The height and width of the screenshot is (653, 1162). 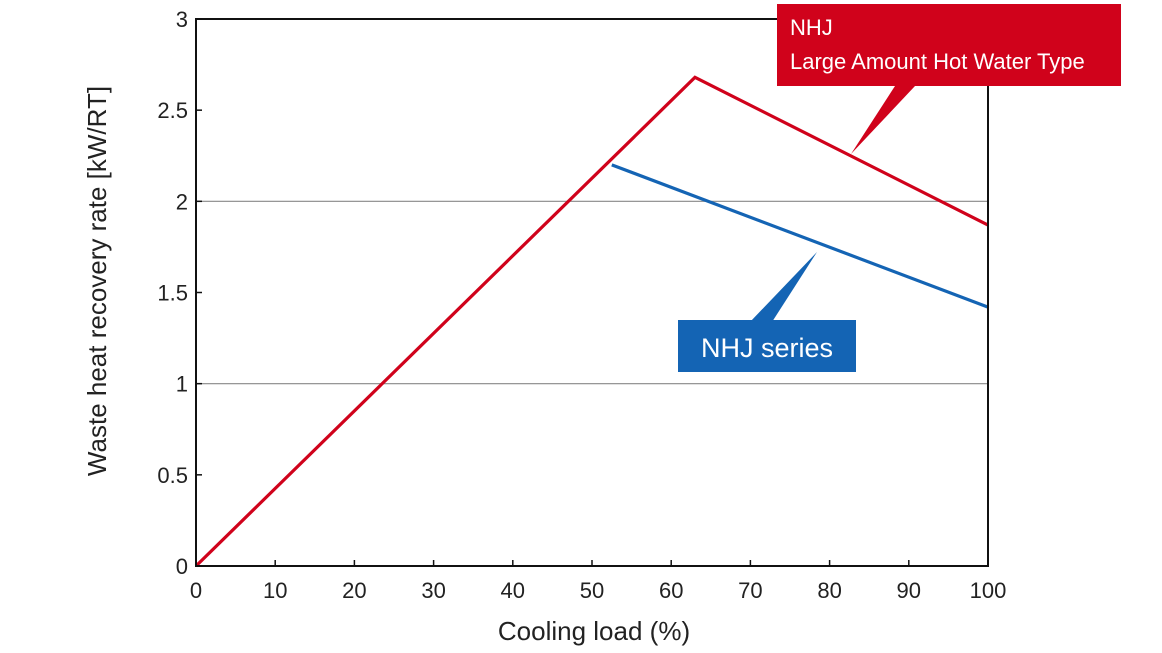 What do you see at coordinates (829, 590) in the screenshot?
I see `x-tick-label: 80` at bounding box center [829, 590].